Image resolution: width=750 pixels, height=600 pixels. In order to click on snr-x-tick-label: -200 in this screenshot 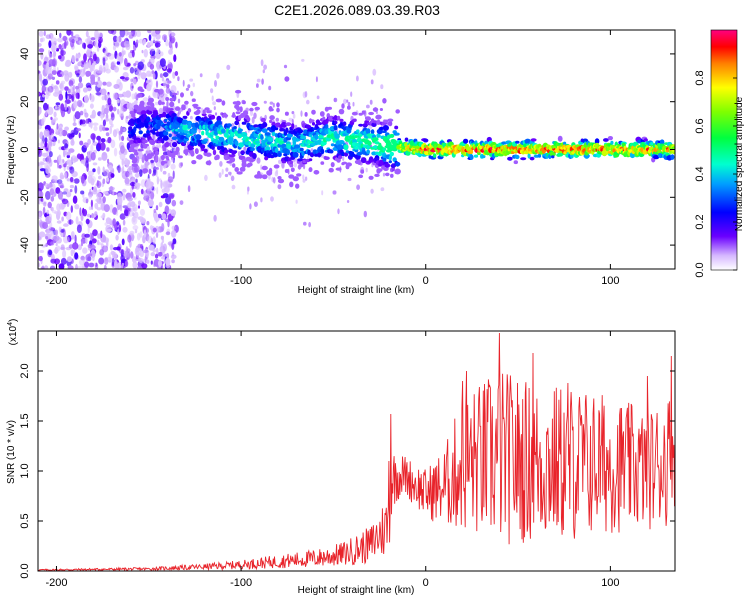, I will do `click(56, 583)`.